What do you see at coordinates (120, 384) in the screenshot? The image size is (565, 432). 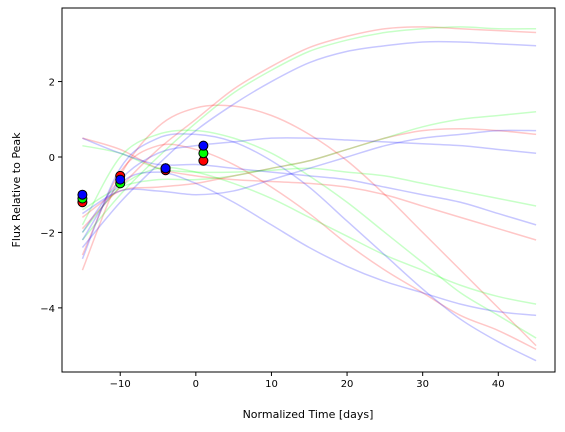 I see `x-tick-label: −10` at bounding box center [120, 384].